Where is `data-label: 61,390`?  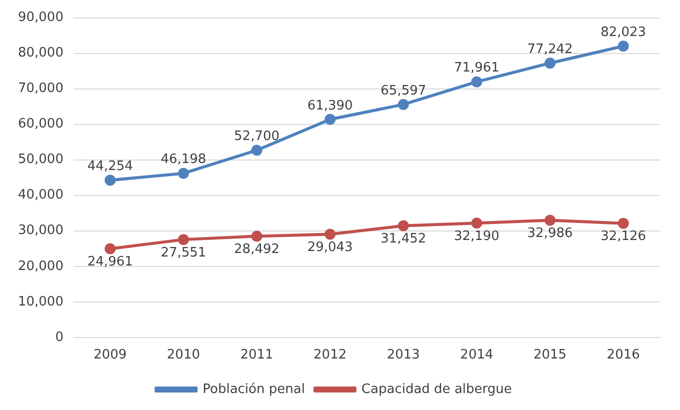
data-label: 61,390 is located at coordinates (330, 106).